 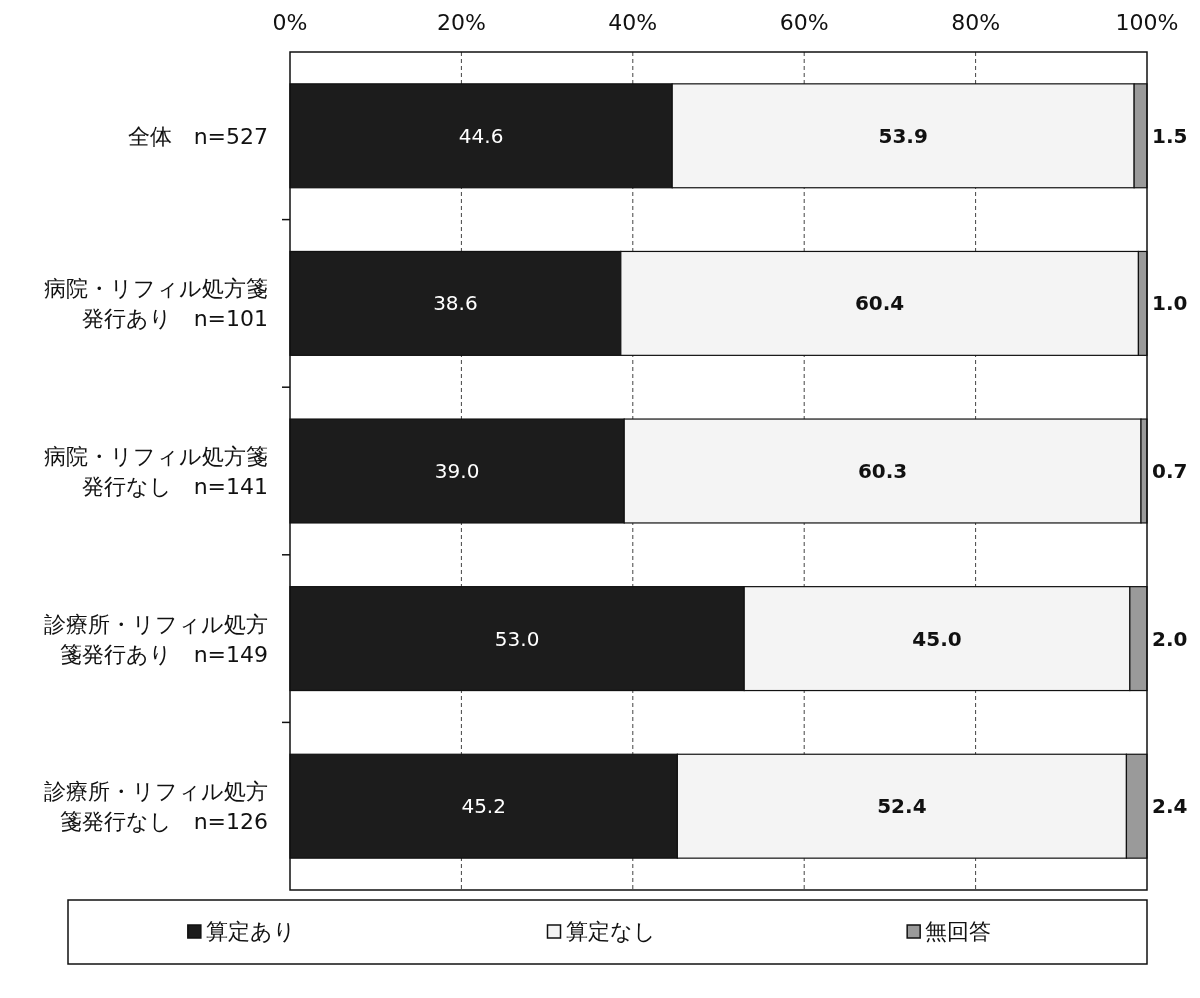 I want to click on y-tick-label: 病院・リフィル処方箋発行あり n=101, so click(x=156, y=304).